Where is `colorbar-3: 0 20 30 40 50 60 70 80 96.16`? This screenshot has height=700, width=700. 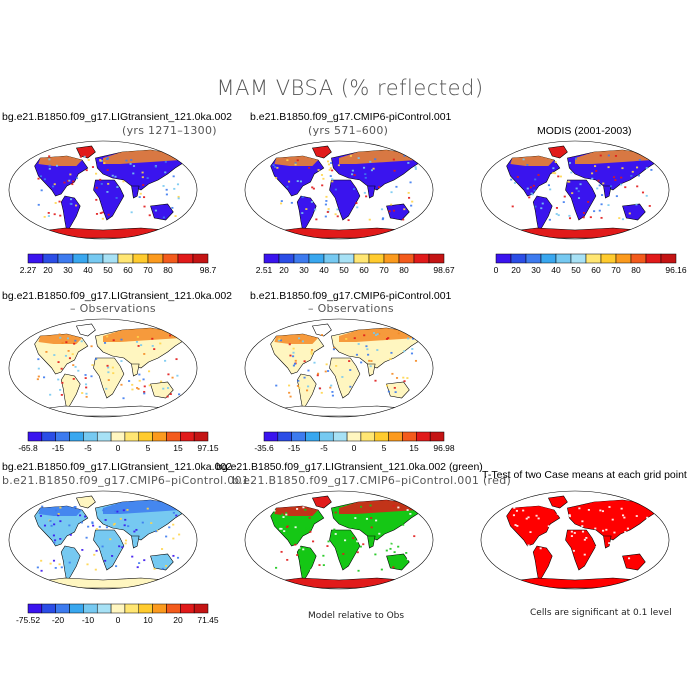 colorbar-3: 0 20 30 40 50 60 70 80 96.16 is located at coordinates (590, 264).